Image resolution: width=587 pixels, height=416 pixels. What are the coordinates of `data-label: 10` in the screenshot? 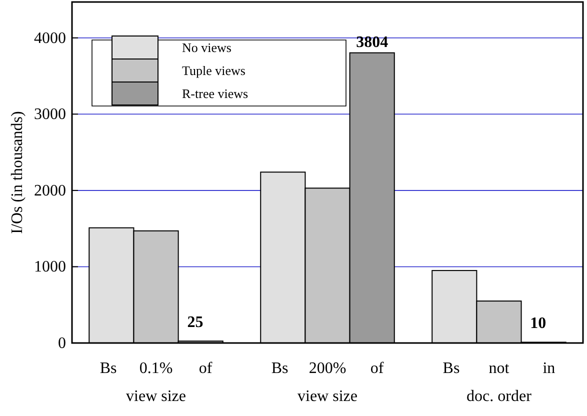 It's located at (538, 323).